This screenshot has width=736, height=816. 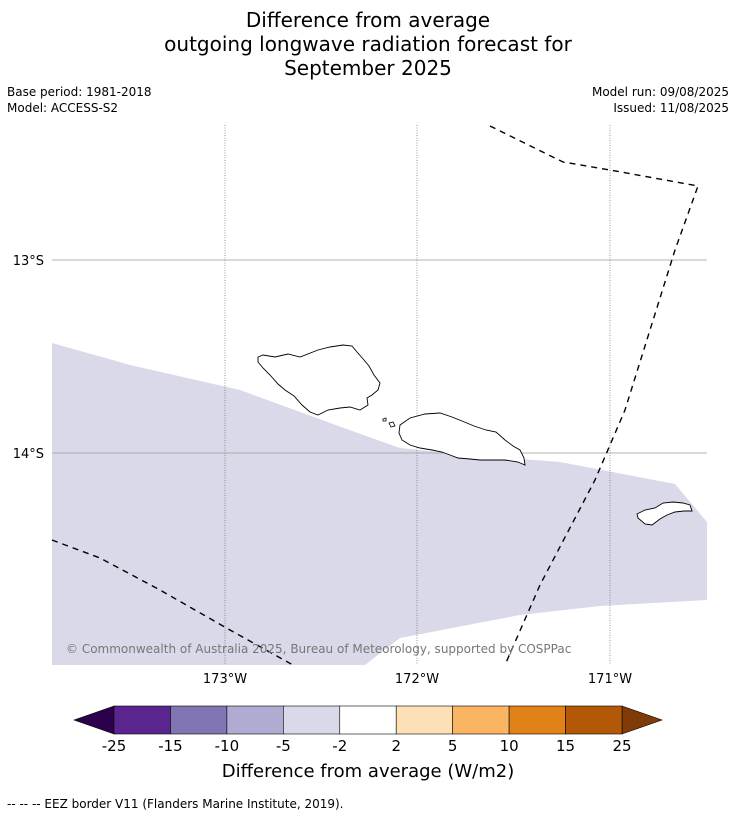 What do you see at coordinates (170, 746) in the screenshot?
I see `colorbar-tick-label: -15` at bounding box center [170, 746].